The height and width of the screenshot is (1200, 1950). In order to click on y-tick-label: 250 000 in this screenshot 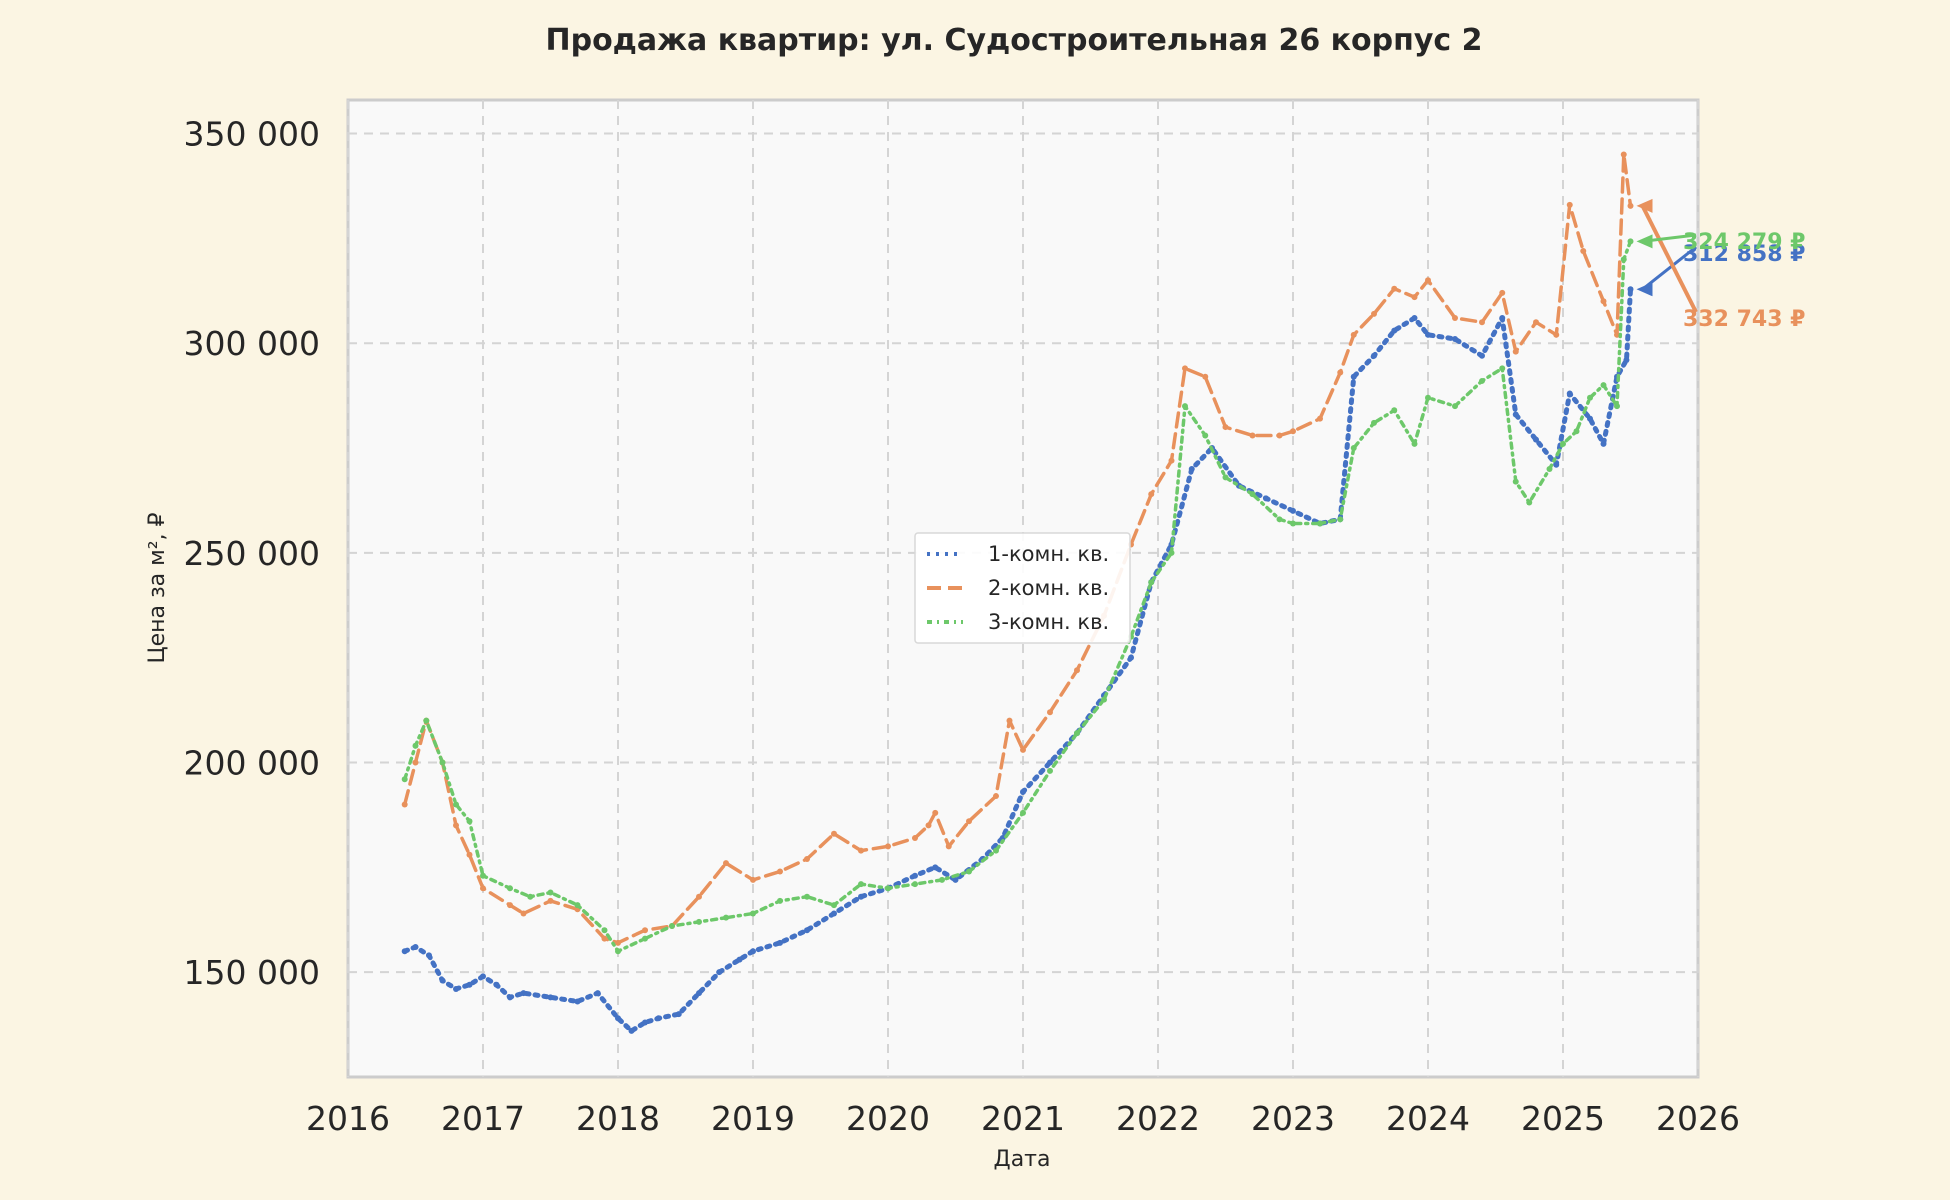, I will do `click(252, 553)`.